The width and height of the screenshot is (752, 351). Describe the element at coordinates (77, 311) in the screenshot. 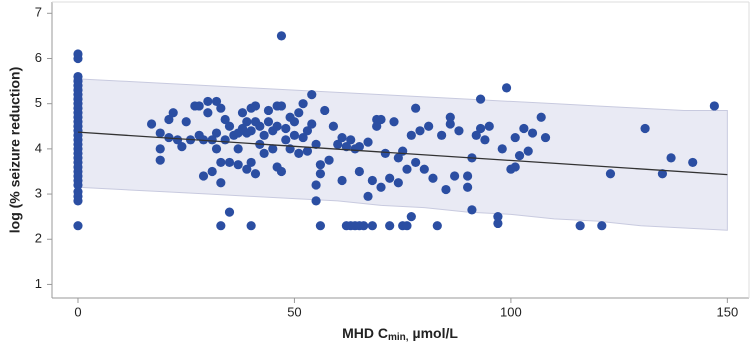

I see `x-tick-label: 0` at that location.